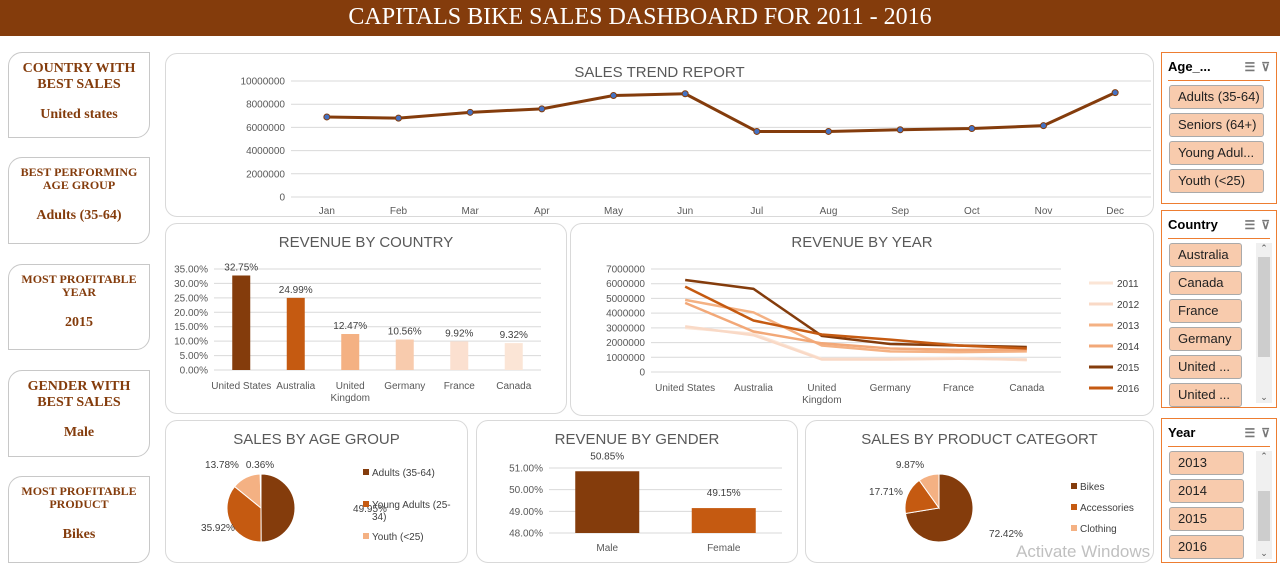  What do you see at coordinates (1107, 508) in the screenshot?
I see `legend-label: Accessories` at bounding box center [1107, 508].